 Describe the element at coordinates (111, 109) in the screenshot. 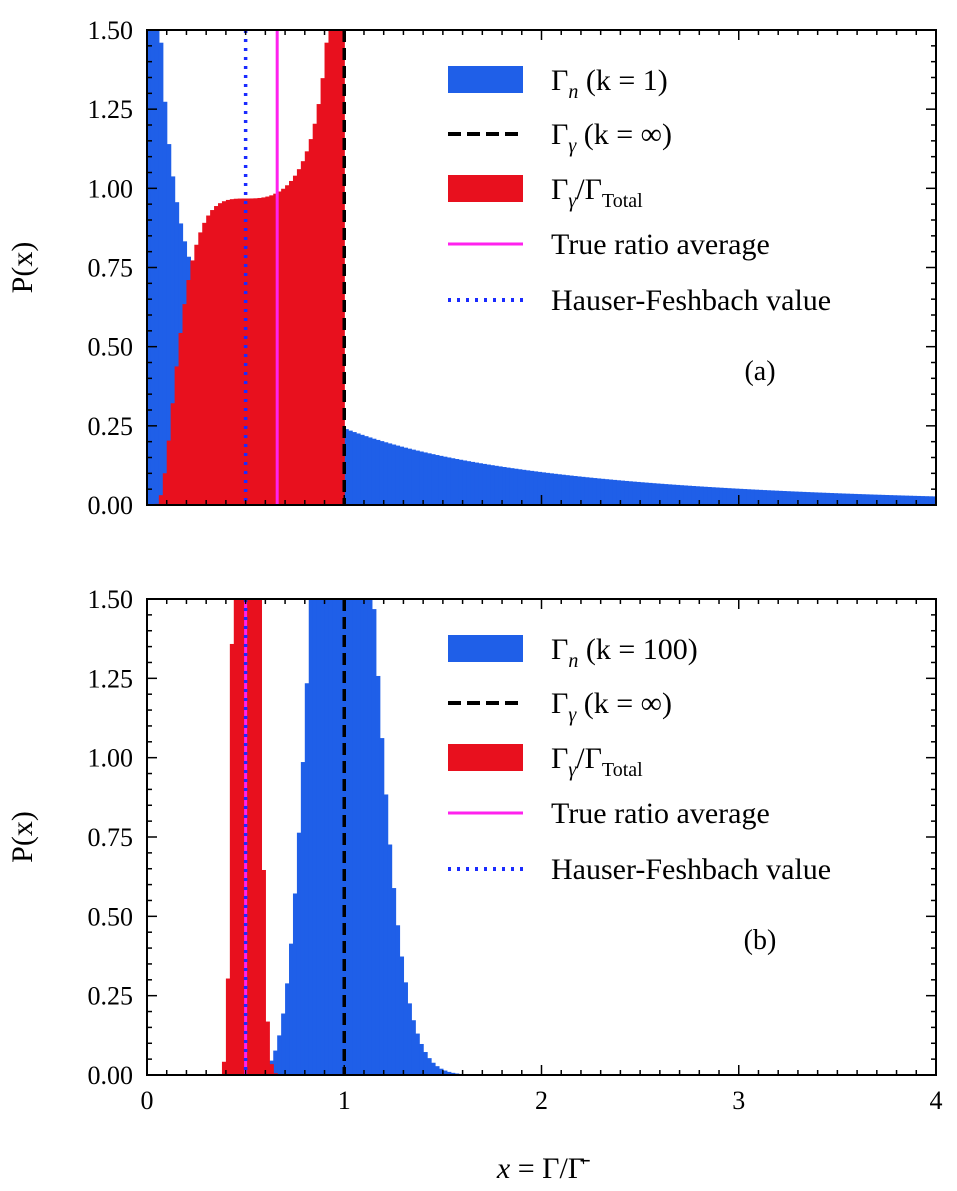

I see `y-tick-label: 1.25` at that location.